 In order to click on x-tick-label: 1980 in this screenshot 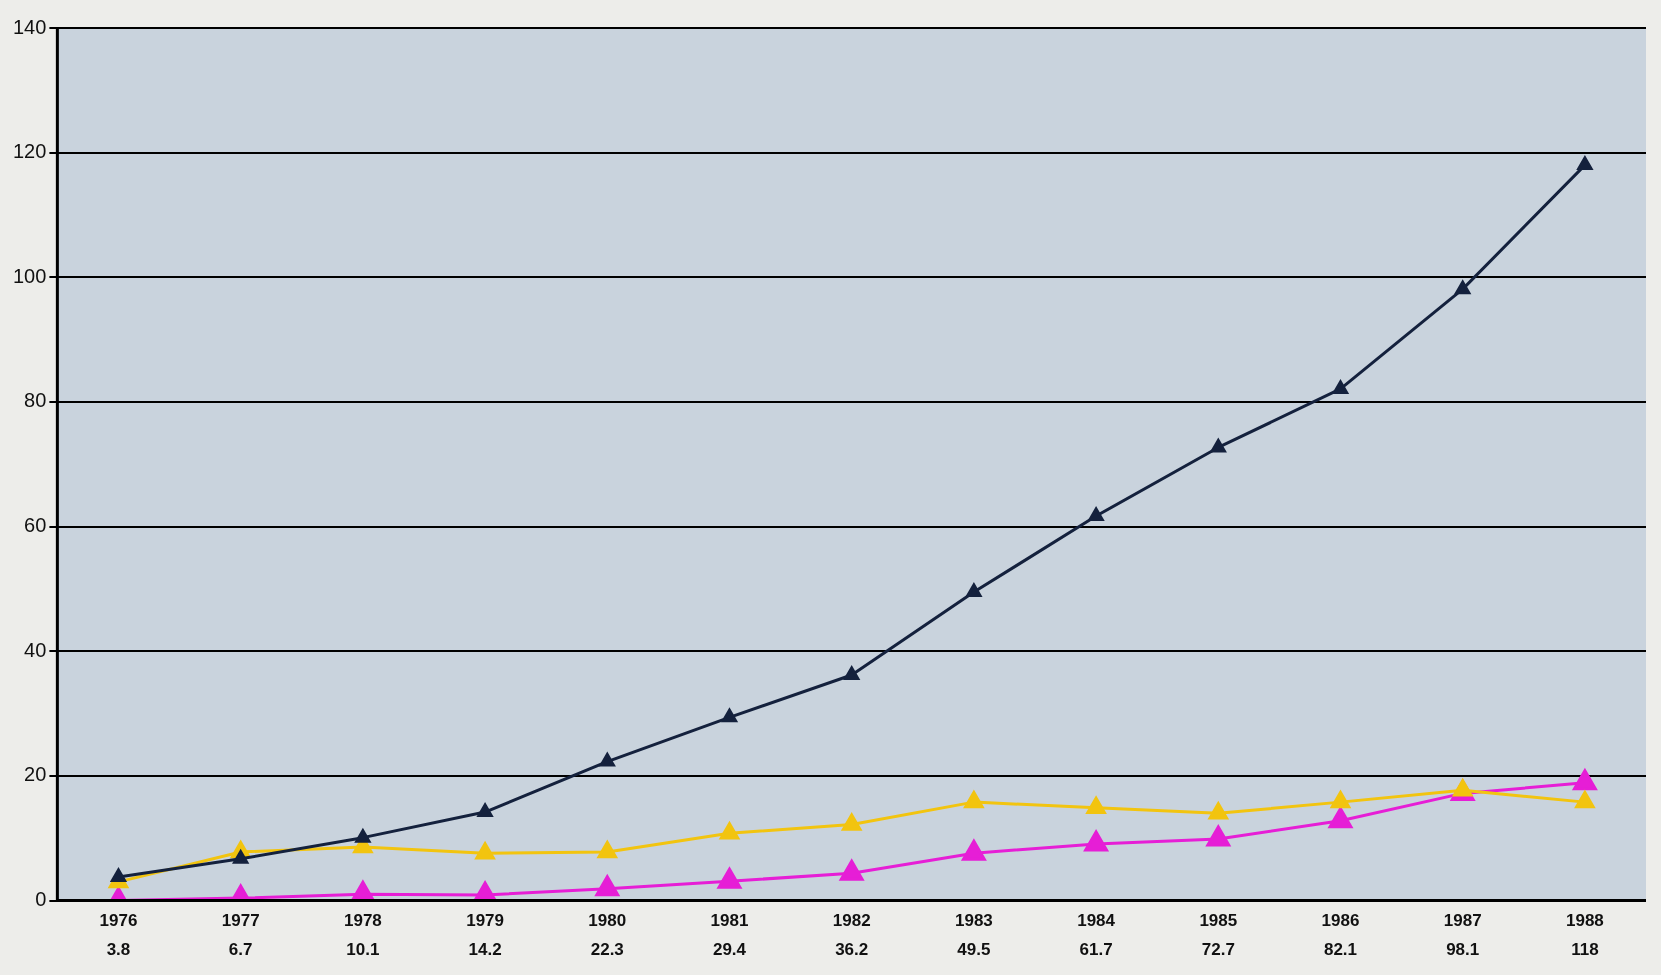, I will do `click(607, 921)`.